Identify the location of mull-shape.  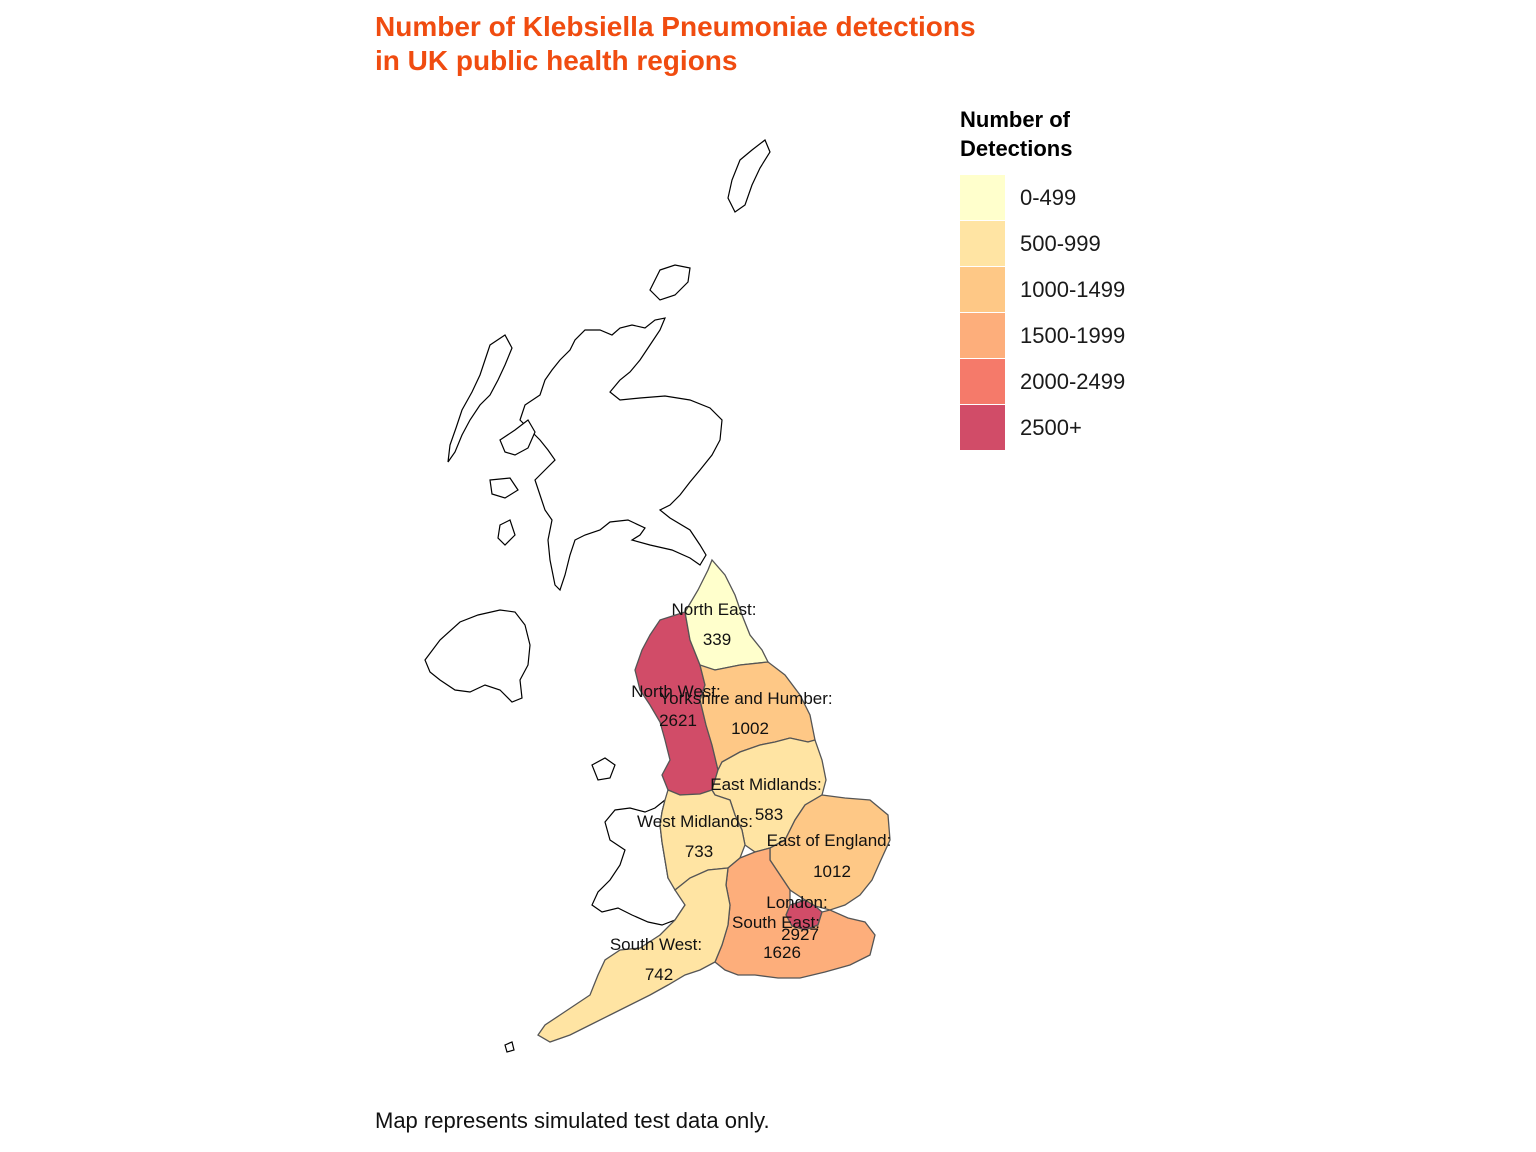
(504, 488).